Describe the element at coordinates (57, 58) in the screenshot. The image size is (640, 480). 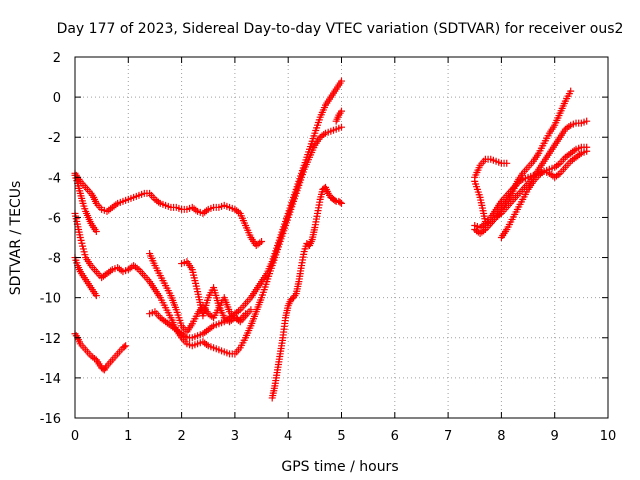
I see `y-tick-label: 2` at that location.